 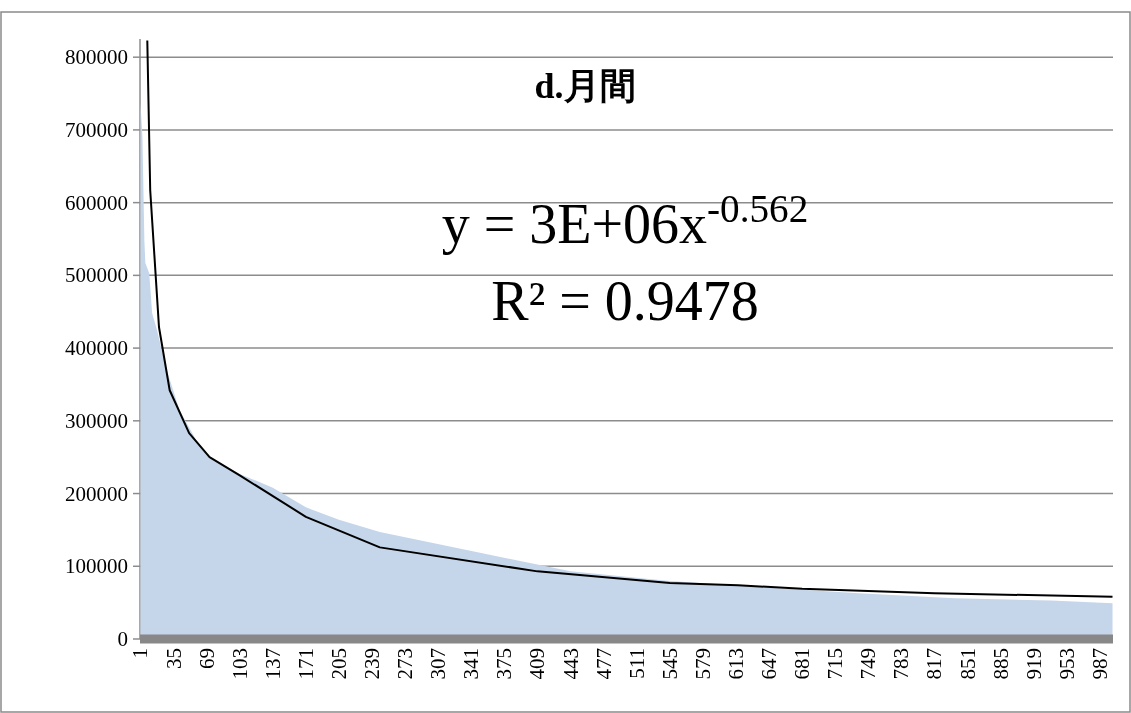 I want to click on x-tick-label: 647, so click(x=769, y=664).